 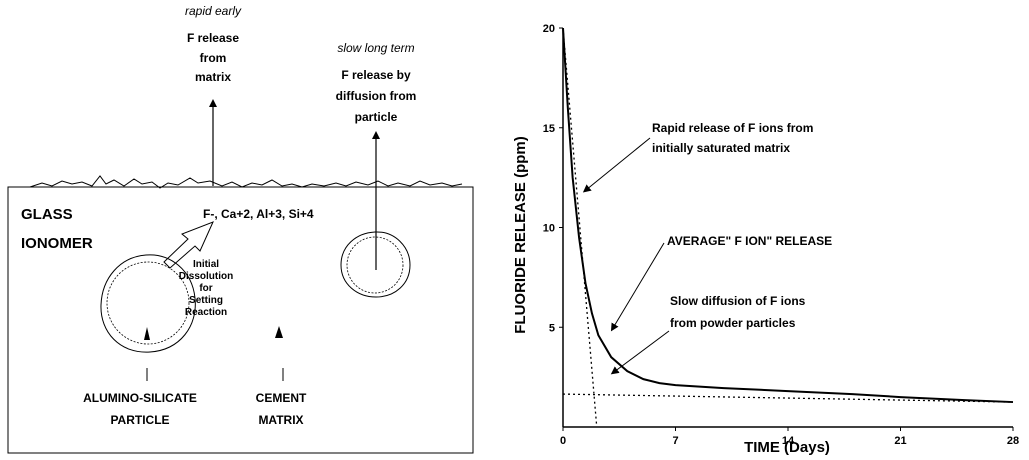 What do you see at coordinates (375, 48) in the screenshot?
I see `slow-long-term-label: slow long term` at bounding box center [375, 48].